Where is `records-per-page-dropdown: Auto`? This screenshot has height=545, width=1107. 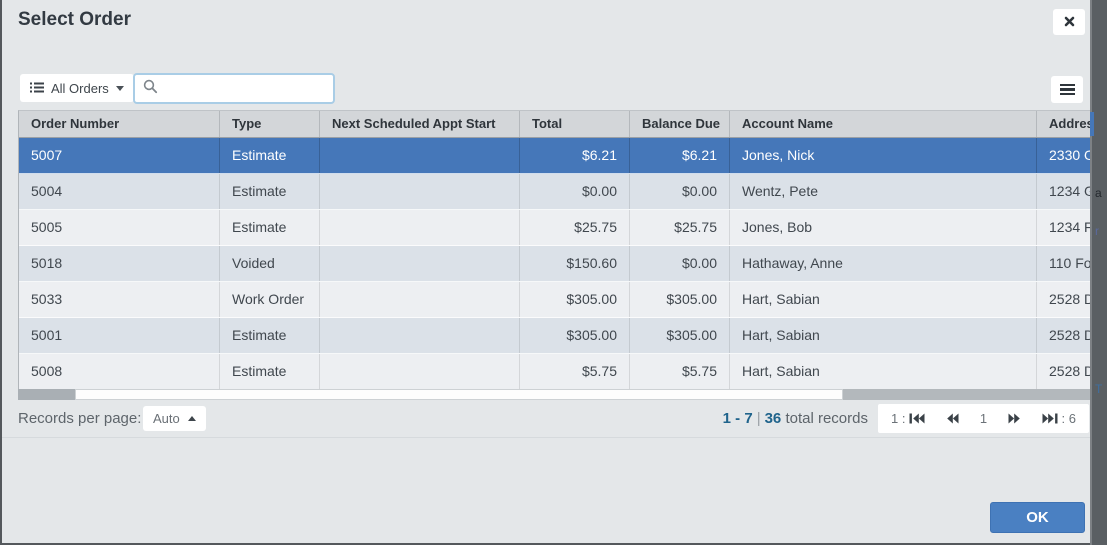
records-per-page-dropdown: Auto is located at coordinates (174, 418).